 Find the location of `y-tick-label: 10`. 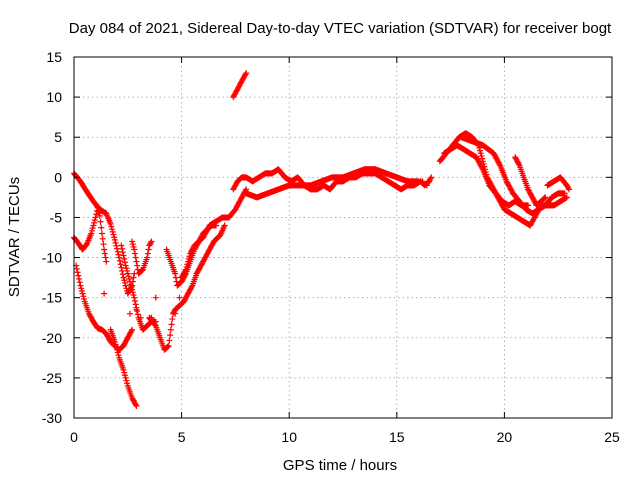

y-tick-label: 10 is located at coordinates (54, 97).